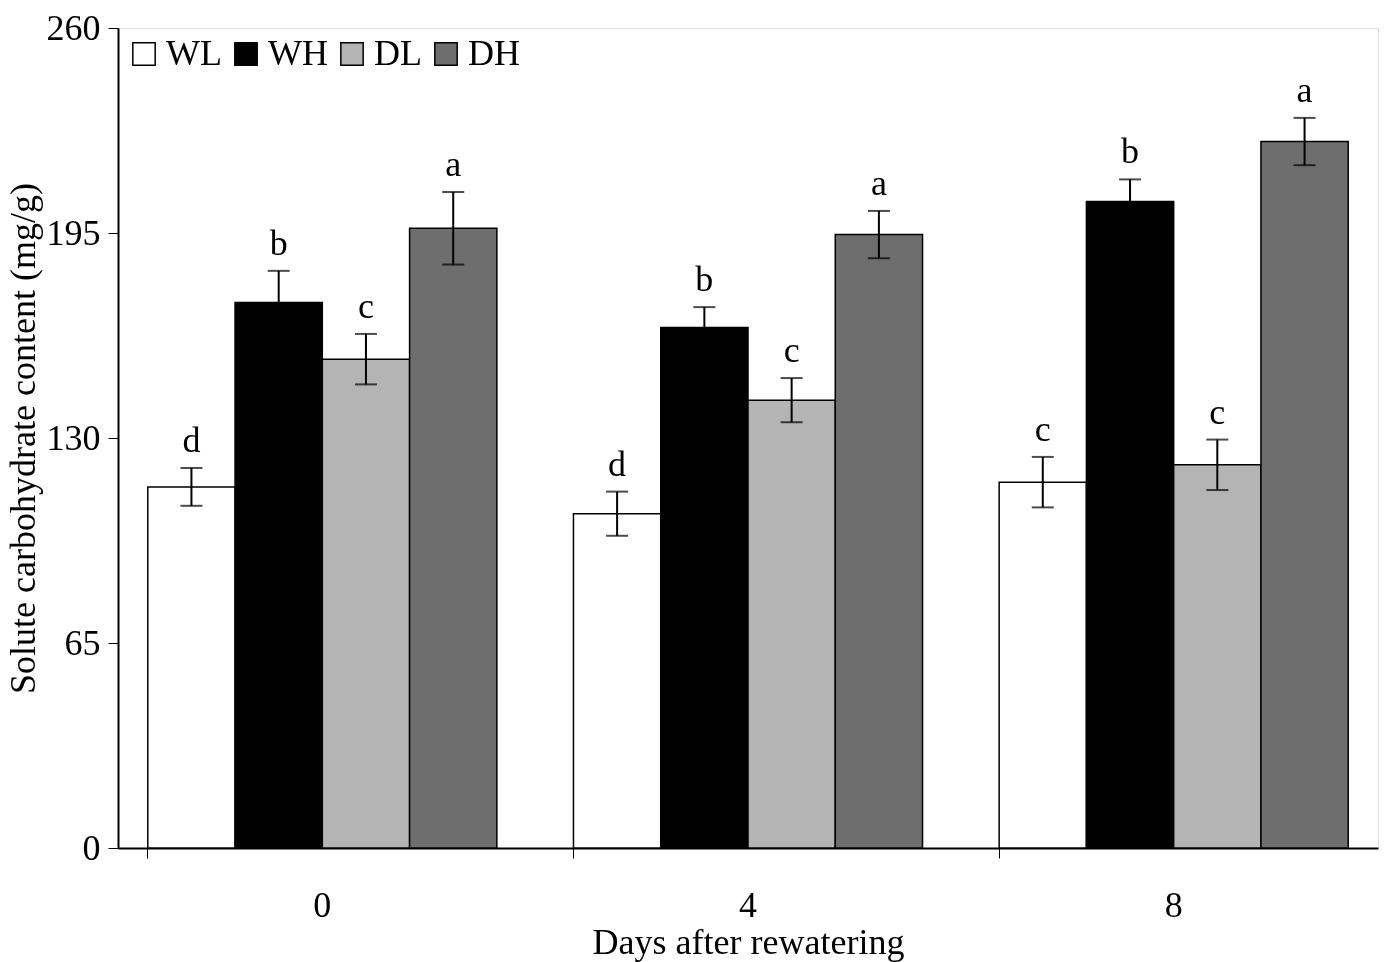 Image resolution: width=1388 pixels, height=962 pixels. Describe the element at coordinates (398, 53) in the screenshot. I see `legend-label: DL` at that location.